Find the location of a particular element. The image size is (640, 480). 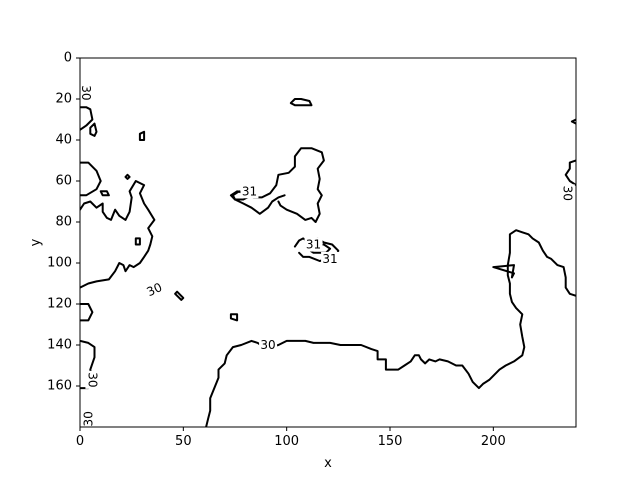

x-axis-ticks: 0 50 100 150 200 is located at coordinates (291, 438).